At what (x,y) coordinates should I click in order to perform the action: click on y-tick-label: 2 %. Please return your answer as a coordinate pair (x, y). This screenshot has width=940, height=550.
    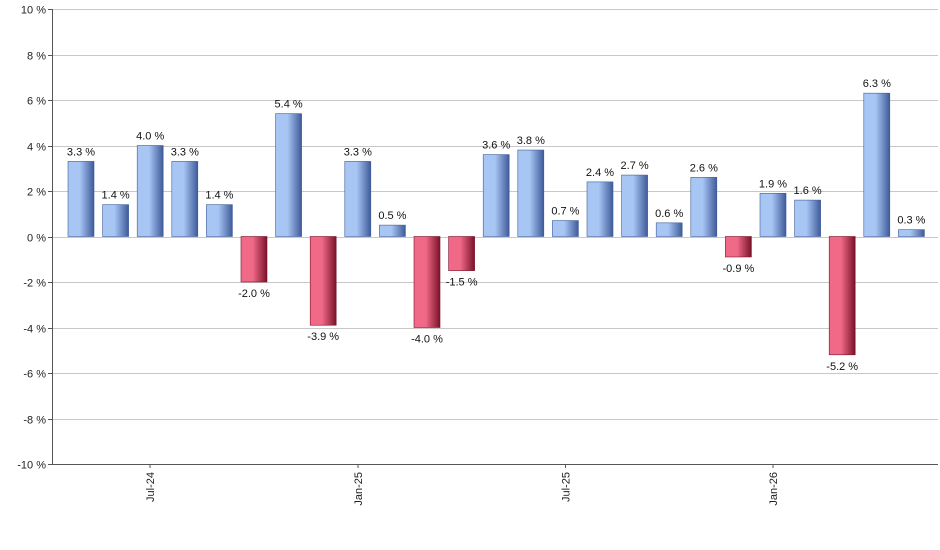
    Looking at the image, I should click on (36, 193).